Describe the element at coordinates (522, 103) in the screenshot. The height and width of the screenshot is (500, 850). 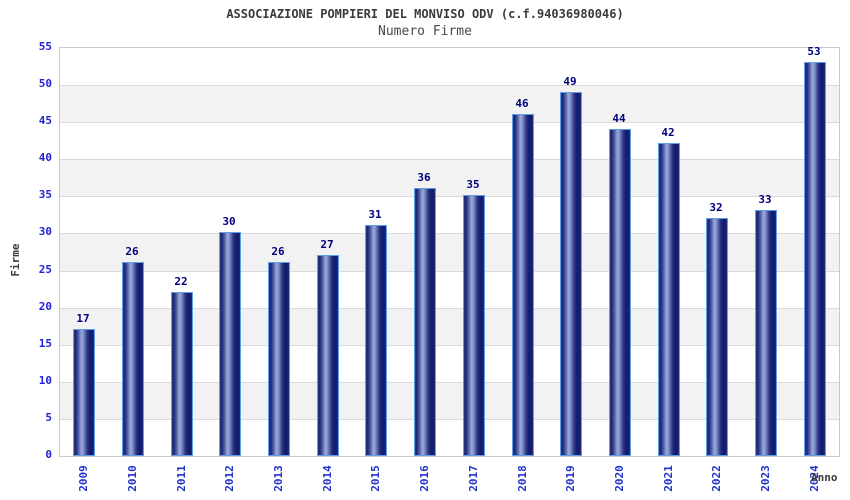
I see `bar-value-label: 46` at that location.